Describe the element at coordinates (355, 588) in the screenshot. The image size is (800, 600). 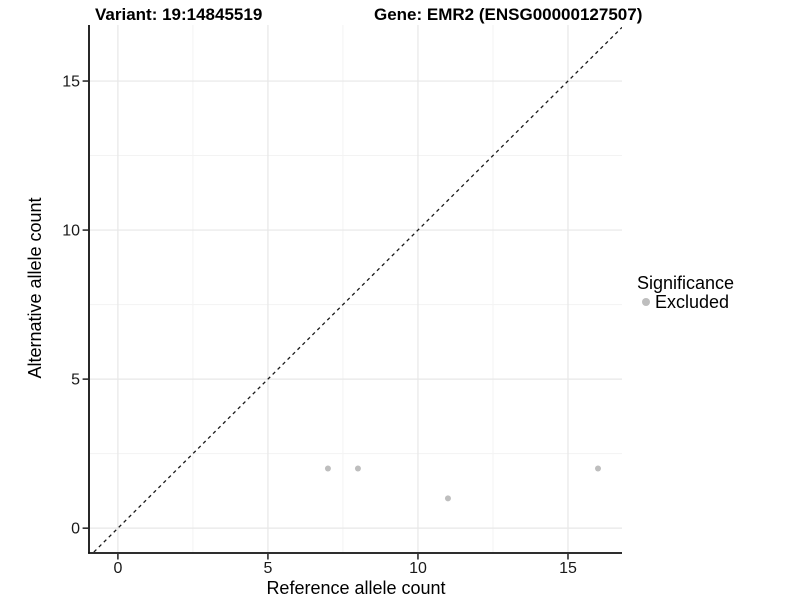
I see `x-axis-title: Reference allele count` at that location.